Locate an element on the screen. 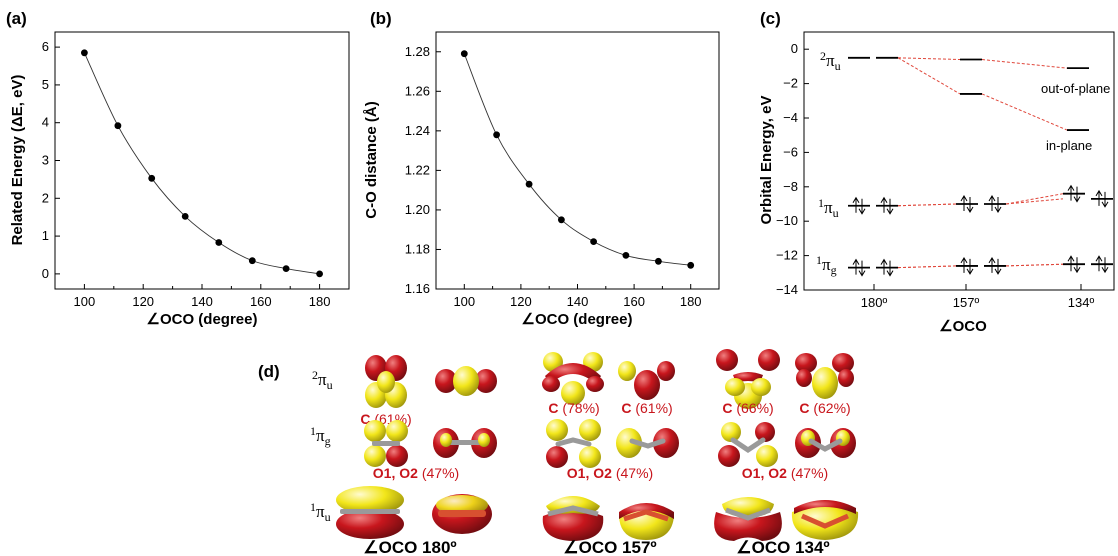  chart-b-ytick-label-2: 1.20 is located at coordinates (417, 209).